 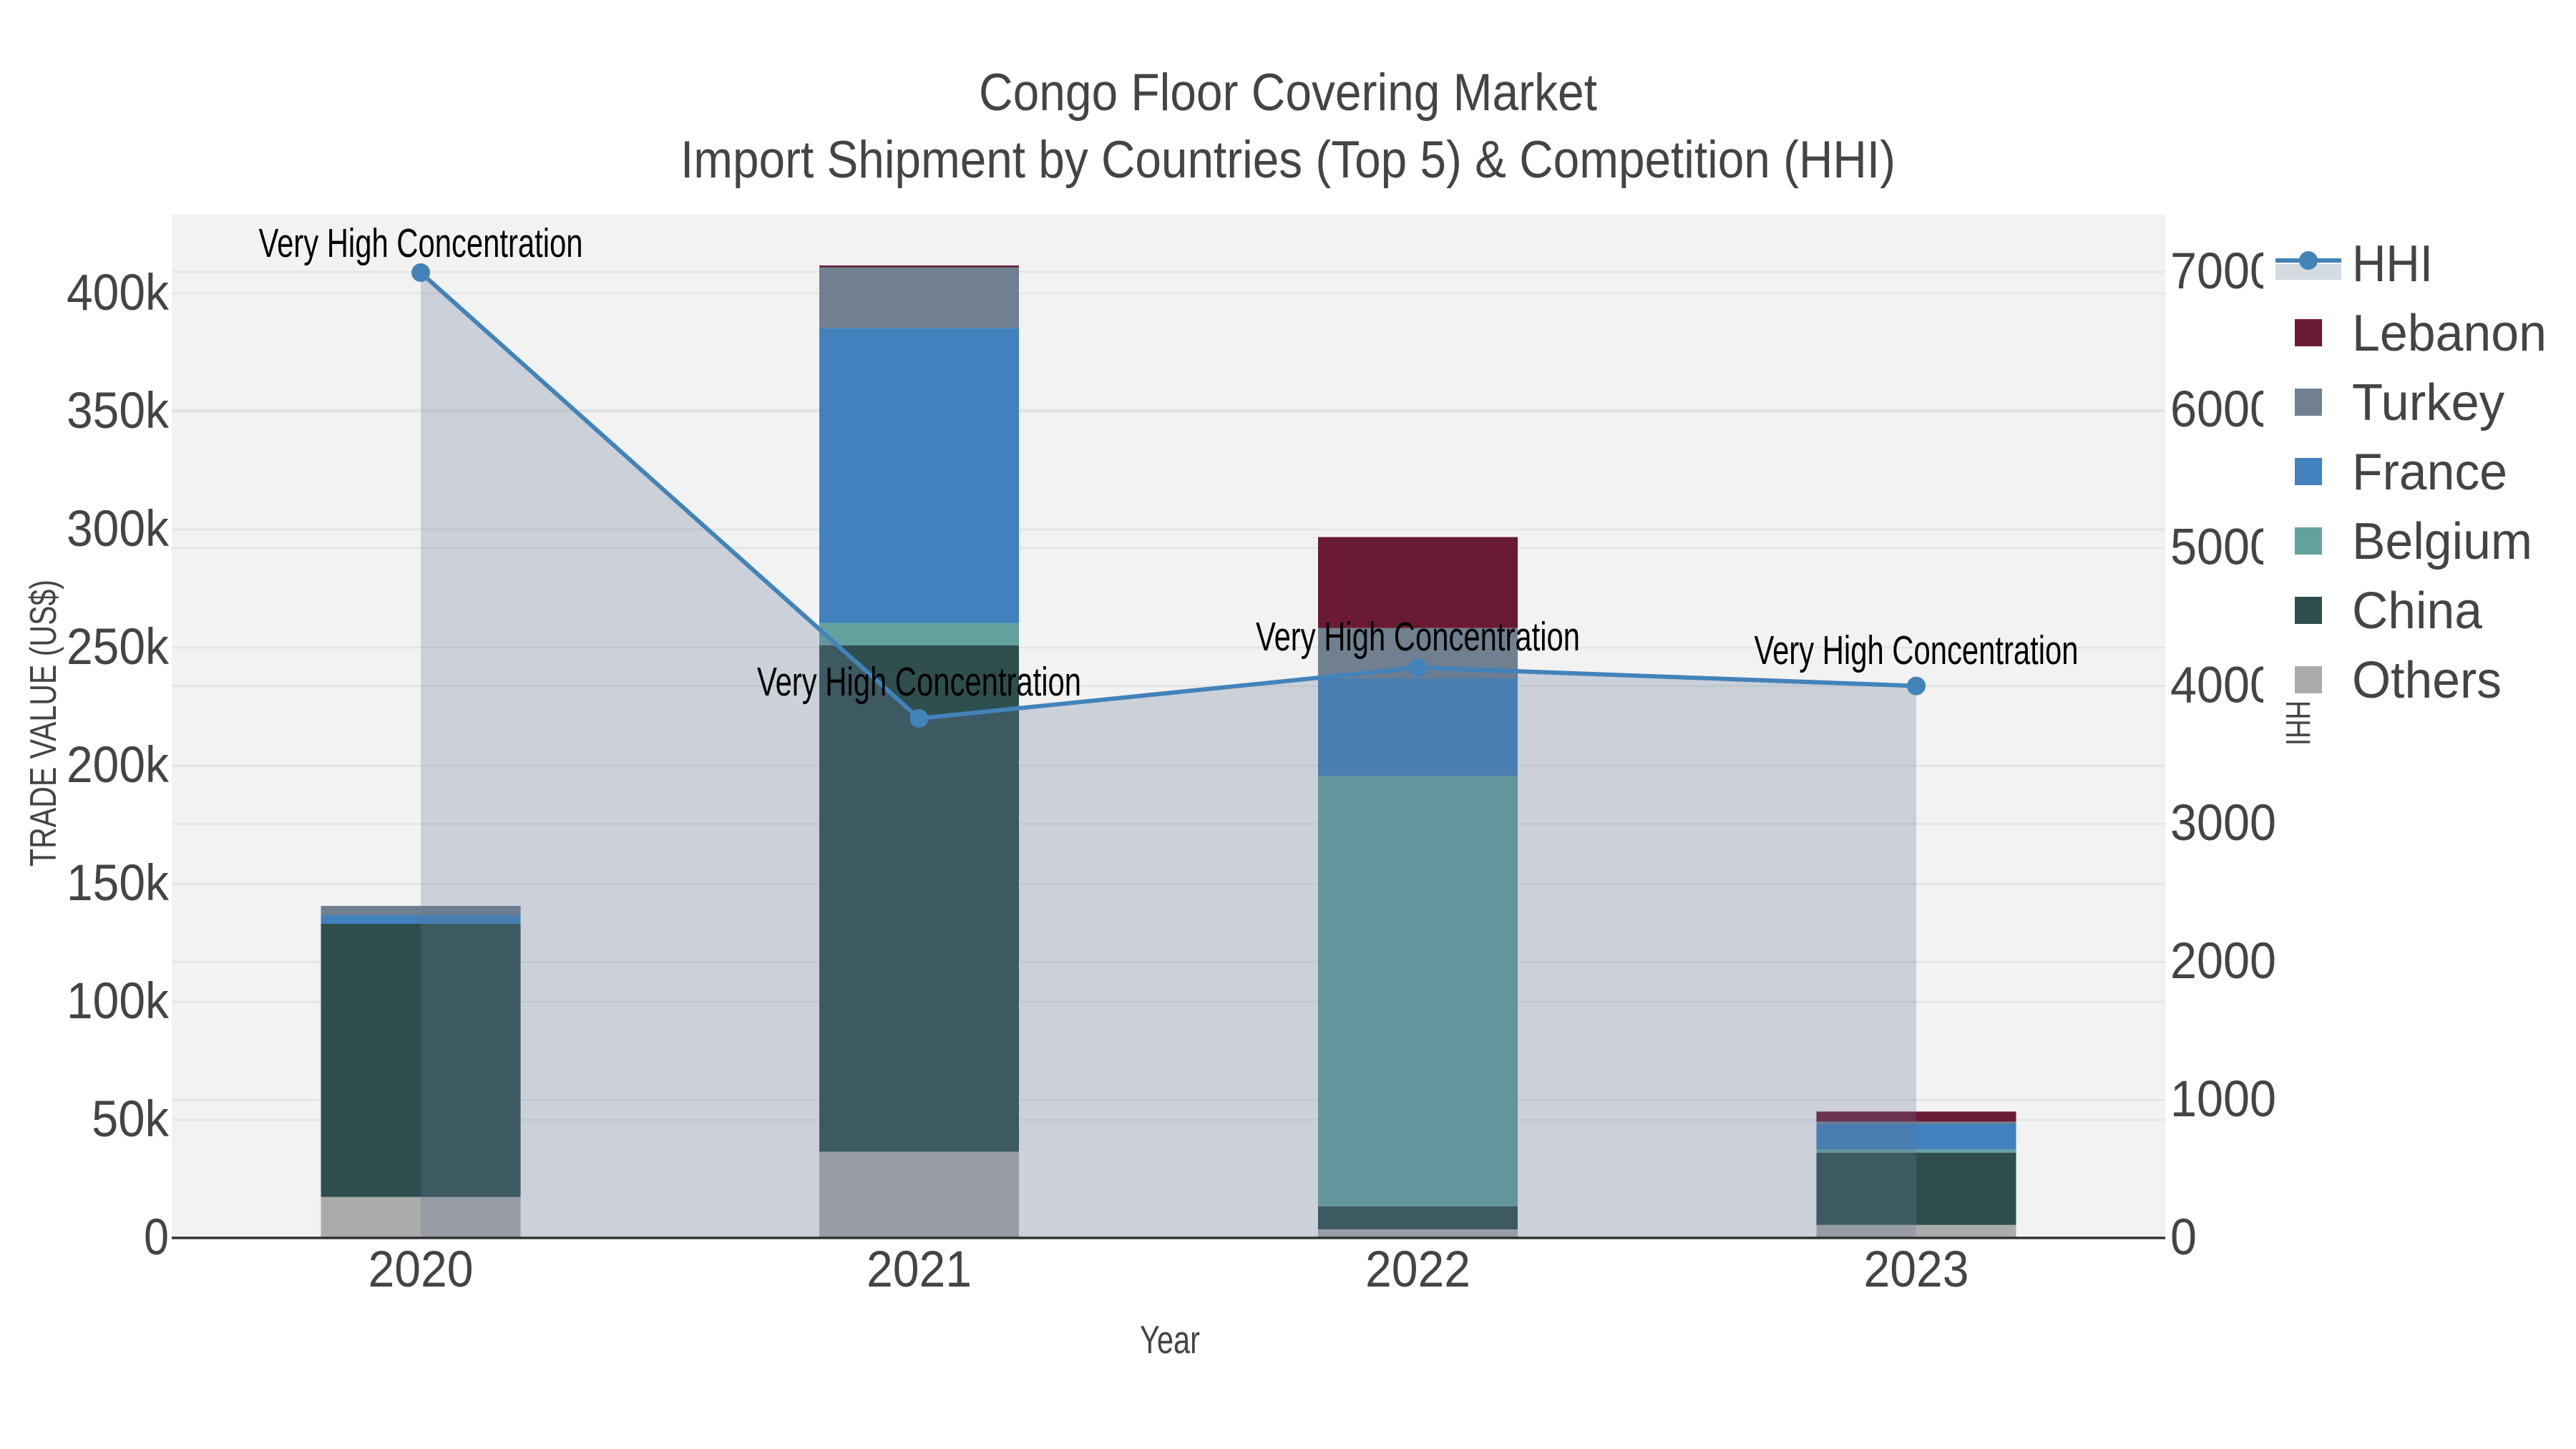 What do you see at coordinates (118, 765) in the screenshot?
I see `svg-text: 200k` at bounding box center [118, 765].